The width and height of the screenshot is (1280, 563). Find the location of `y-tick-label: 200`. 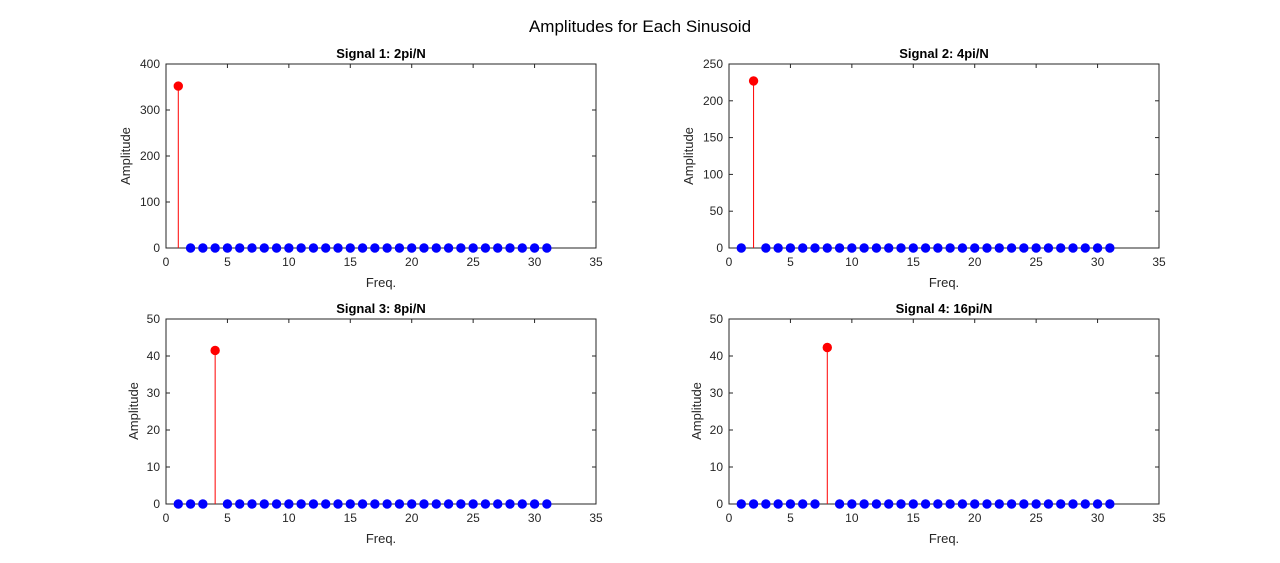

y-tick-label: 200 is located at coordinates (713, 101).